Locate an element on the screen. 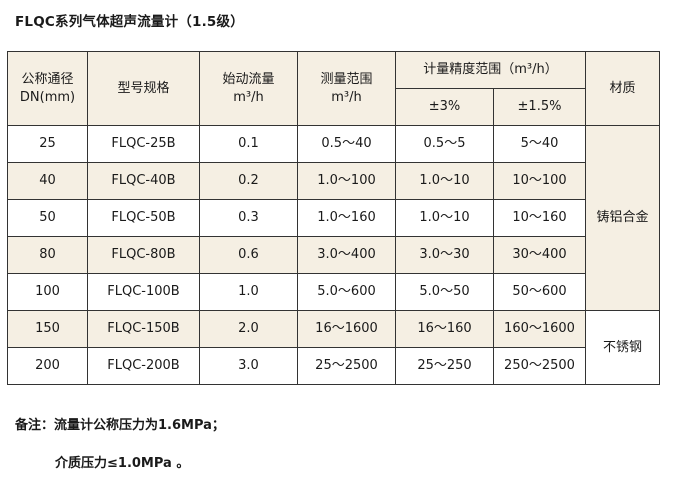 The width and height of the screenshot is (674, 484). table-row: 80 FLQC-80B 0.6 3.0～400 3.0～30 30～400 is located at coordinates (333, 255).